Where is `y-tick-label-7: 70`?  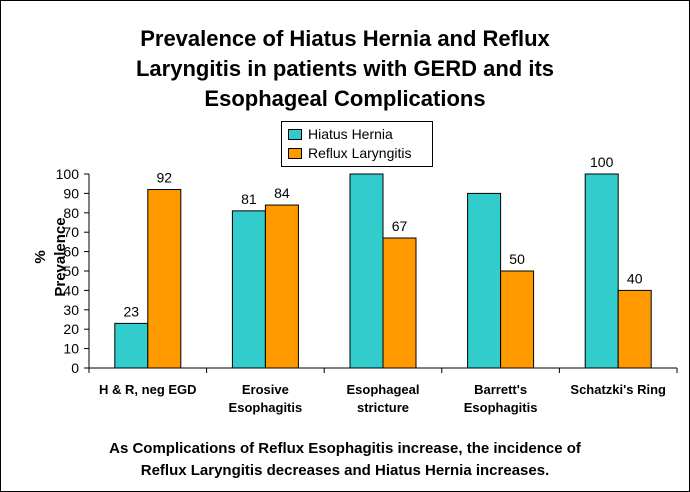
y-tick-label-7: 70 is located at coordinates (71, 232).